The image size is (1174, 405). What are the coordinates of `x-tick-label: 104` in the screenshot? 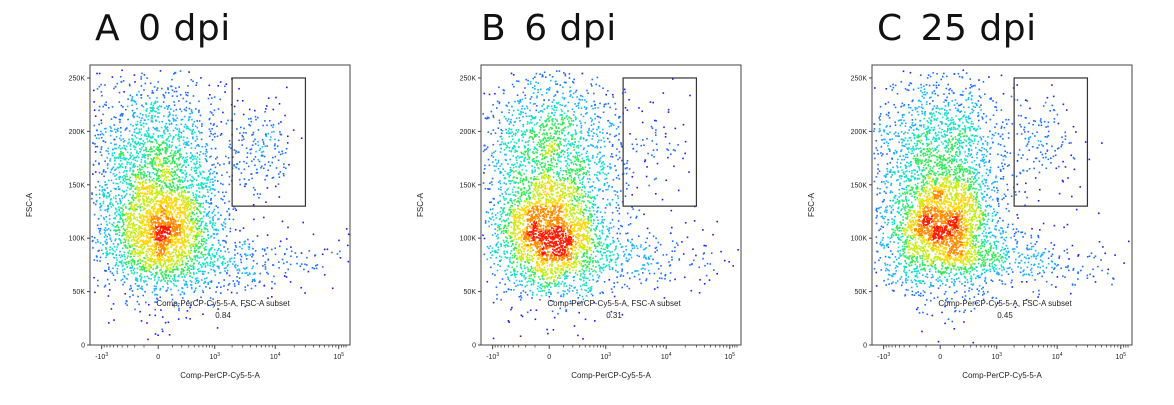 It's located at (275, 356).